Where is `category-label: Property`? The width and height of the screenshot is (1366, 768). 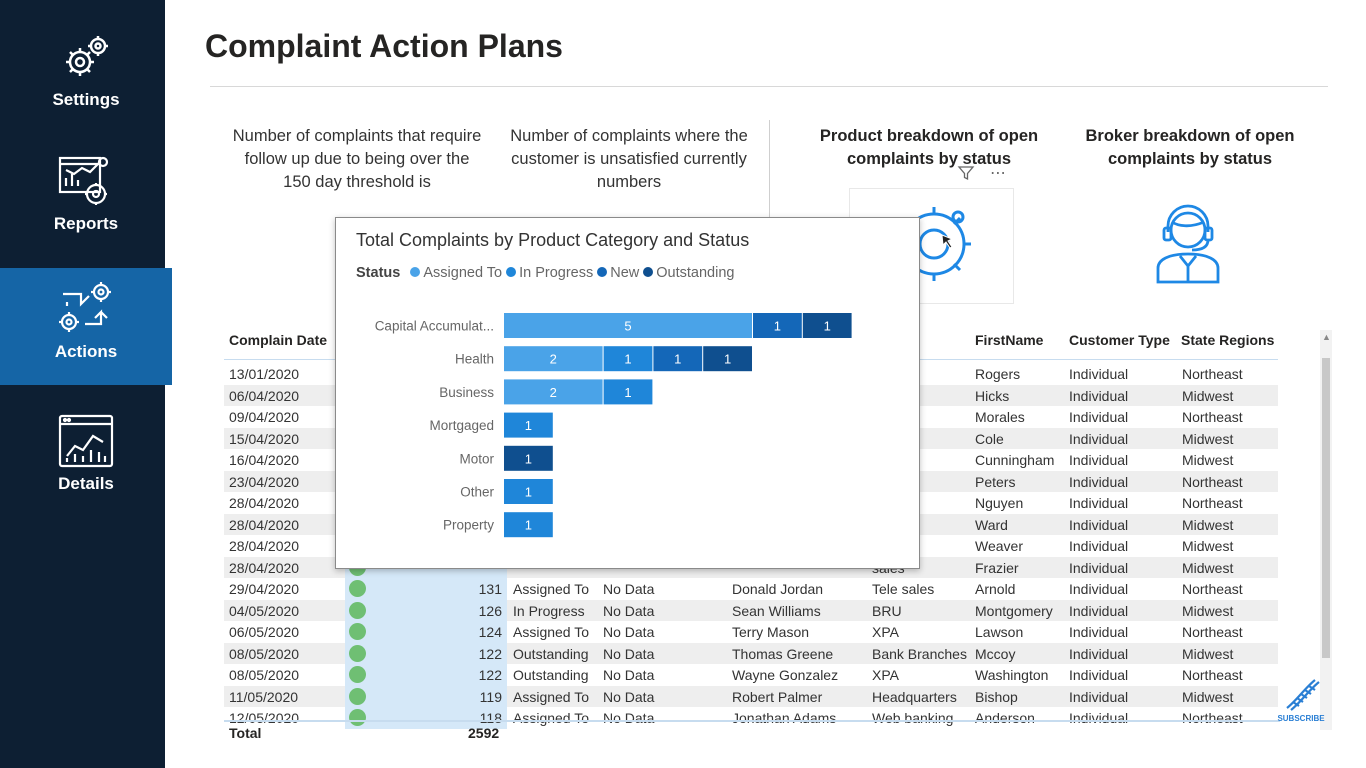 category-label: Property is located at coordinates (468, 525).